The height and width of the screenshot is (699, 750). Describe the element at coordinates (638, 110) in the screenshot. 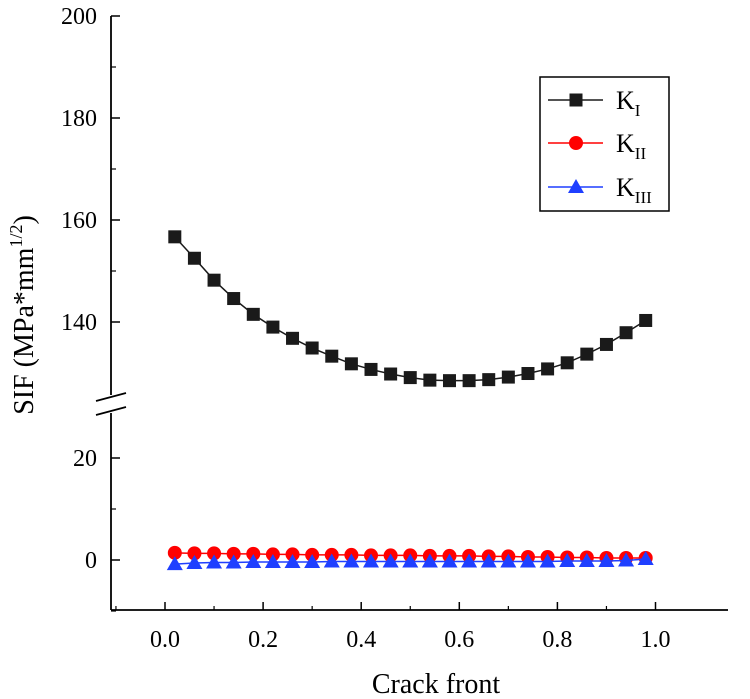

I see `legend-label-sub: I` at that location.